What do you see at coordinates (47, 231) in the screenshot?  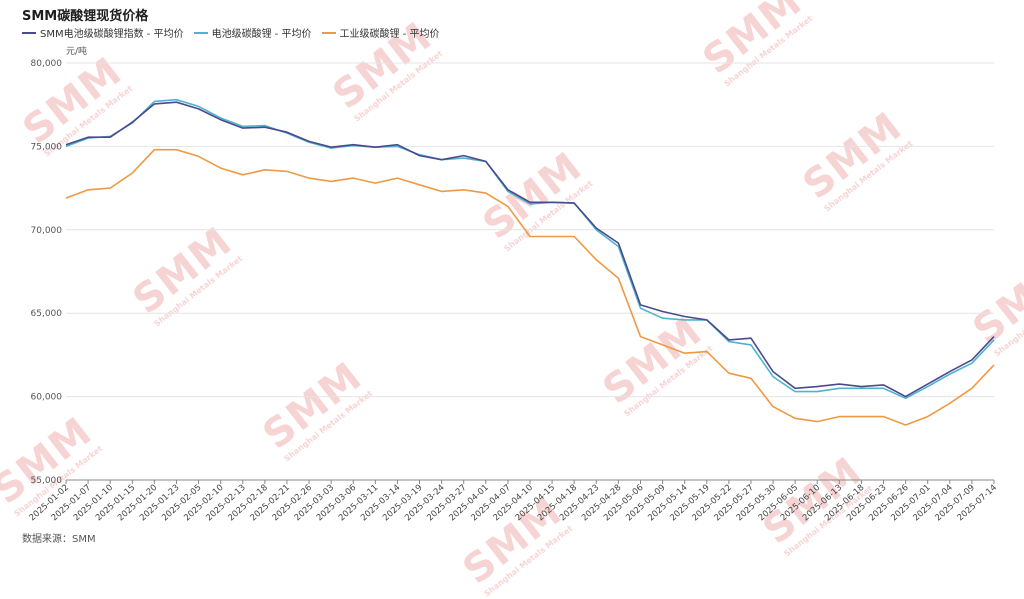 I see `y-tick-label: 70,000` at bounding box center [47, 231].